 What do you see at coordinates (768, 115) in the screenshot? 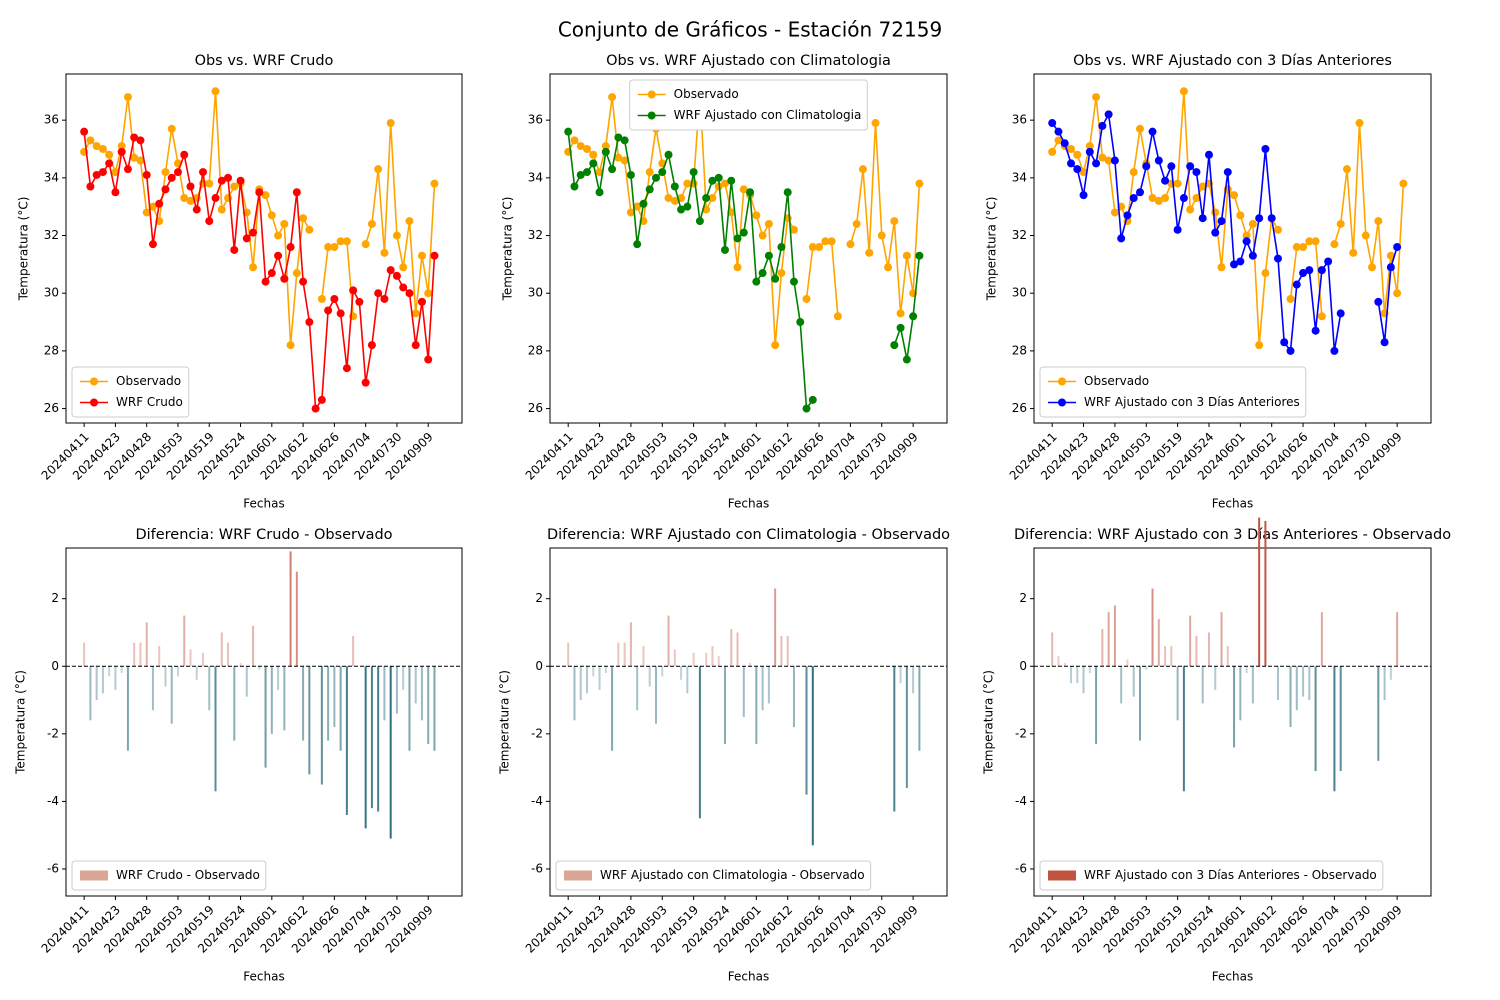
I see `legend-label: WRF Ajustado con Climatologia` at bounding box center [768, 115].